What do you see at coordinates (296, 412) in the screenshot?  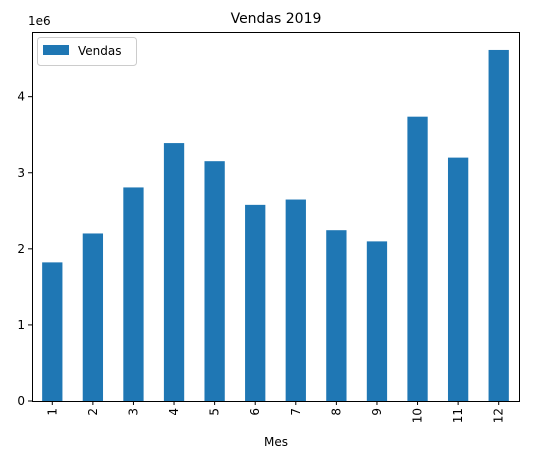 I see `x-tick-label-7: 7` at bounding box center [296, 412].